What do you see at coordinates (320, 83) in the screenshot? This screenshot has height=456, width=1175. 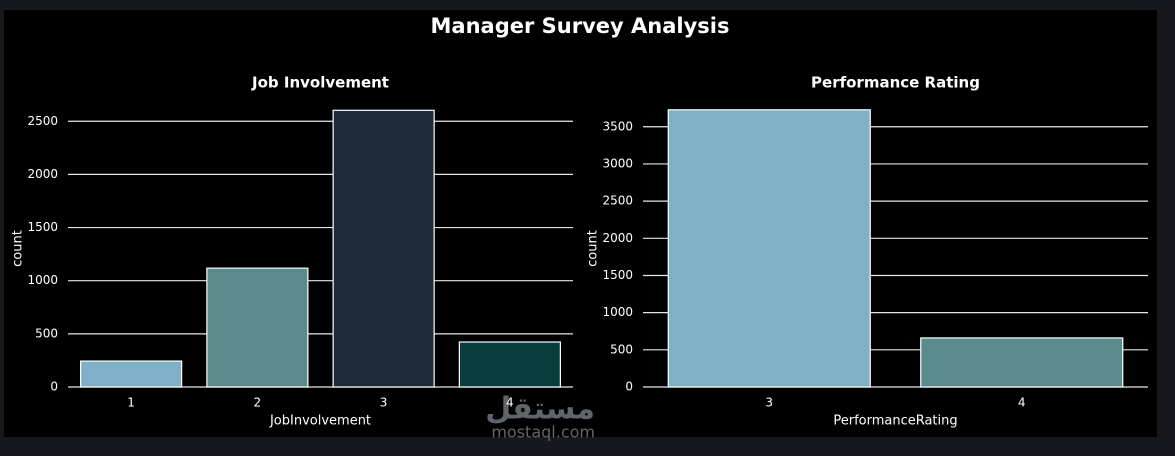 I see `chart-title: Job Involvement` at bounding box center [320, 83].